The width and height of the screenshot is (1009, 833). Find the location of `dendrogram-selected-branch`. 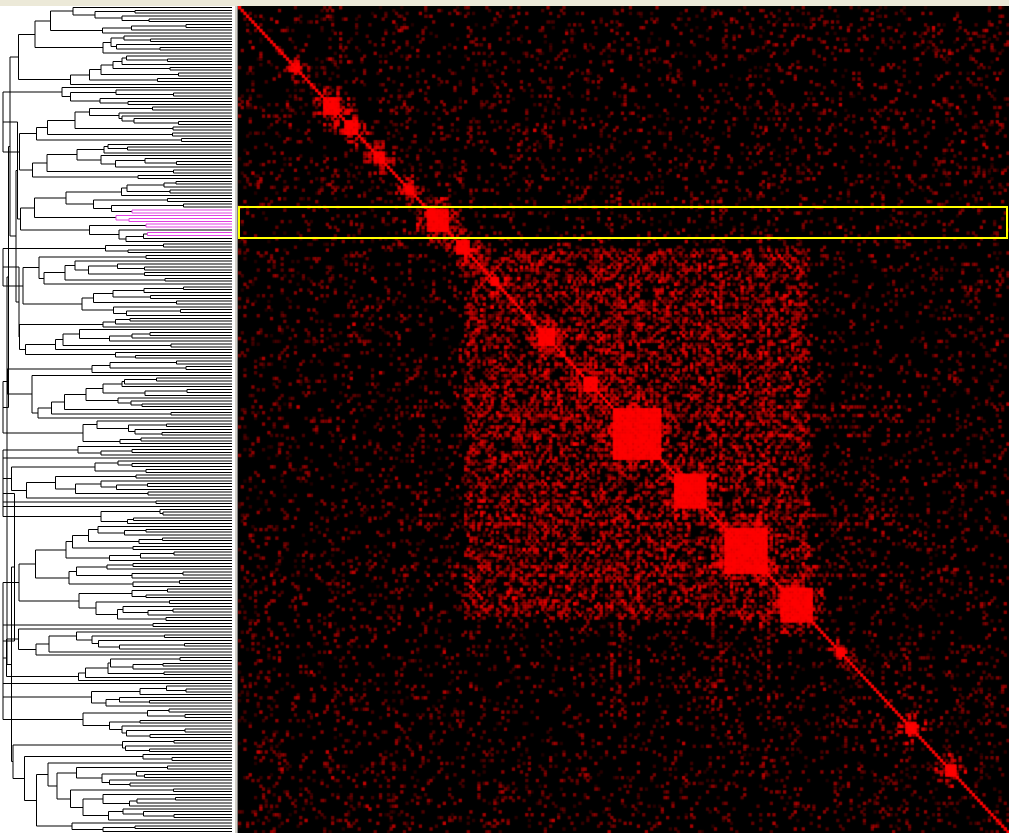

dendrogram-selected-branch is located at coordinates (173, 223).